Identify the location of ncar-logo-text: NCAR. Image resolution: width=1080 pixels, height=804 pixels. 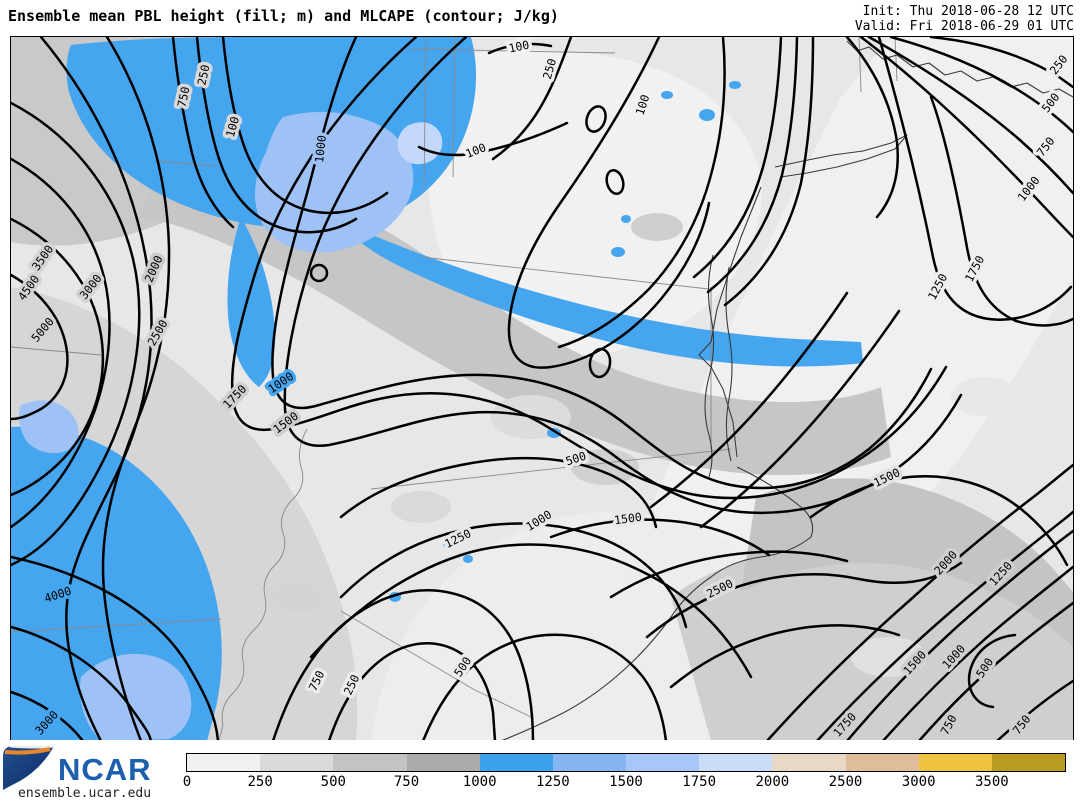
(105, 769).